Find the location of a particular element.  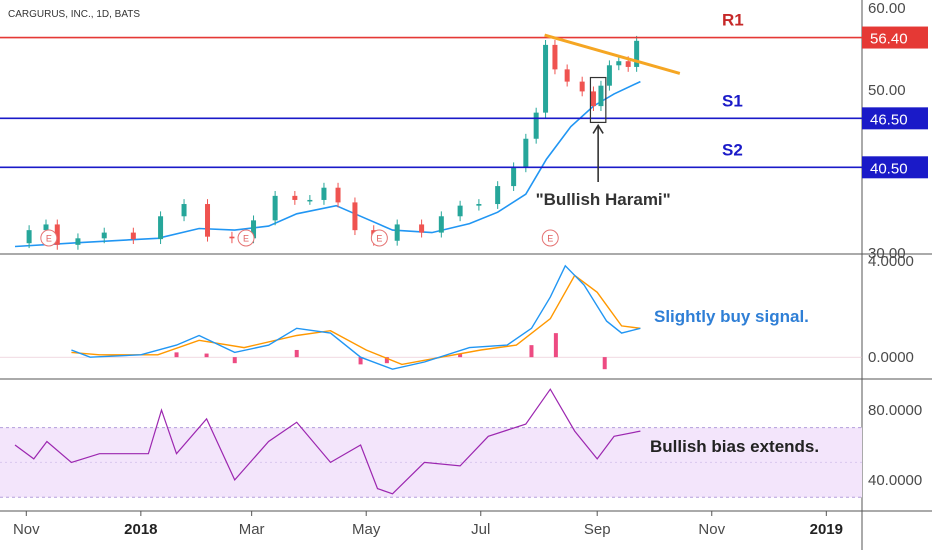

macd-line is located at coordinates (356, 317).